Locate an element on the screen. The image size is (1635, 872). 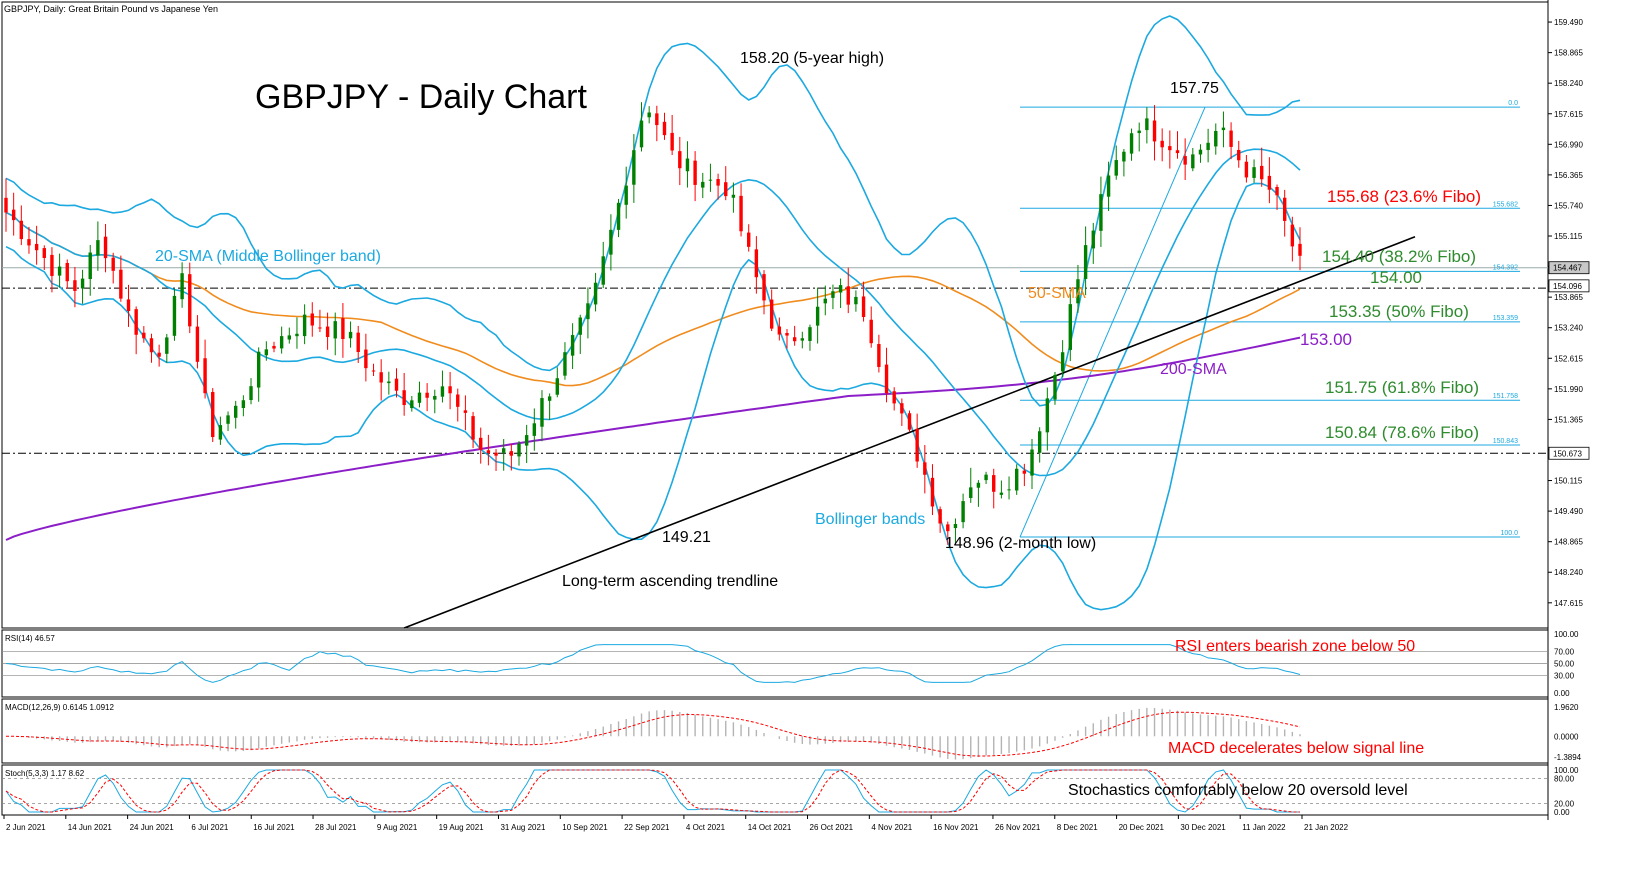
y-tick-label: 155.740 is located at coordinates (1568, 205).